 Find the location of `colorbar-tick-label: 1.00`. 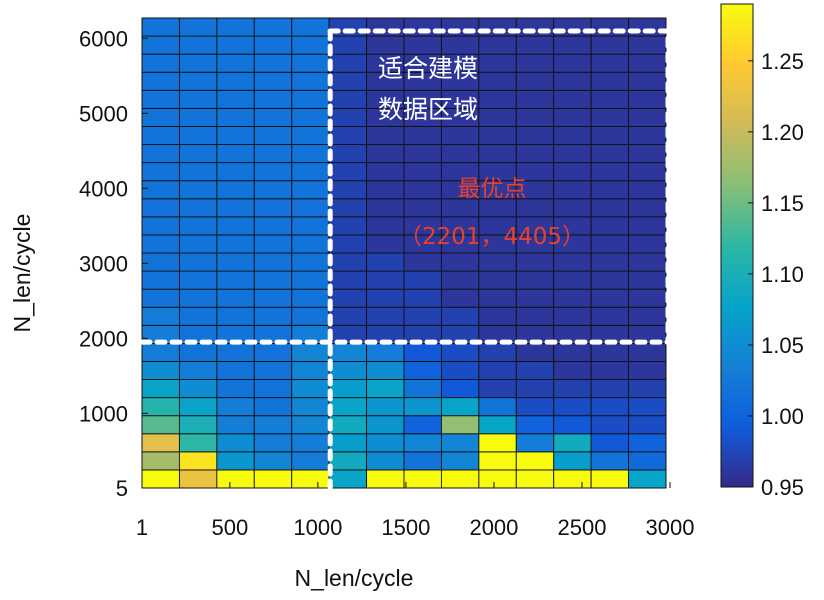

colorbar-tick-label: 1.00 is located at coordinates (782, 416).